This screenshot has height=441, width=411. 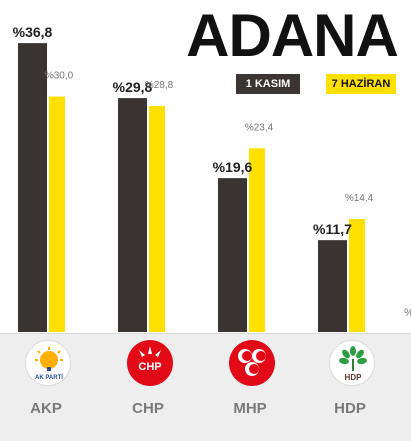 I want to click on party-mhp: MHP, so click(x=250, y=387).